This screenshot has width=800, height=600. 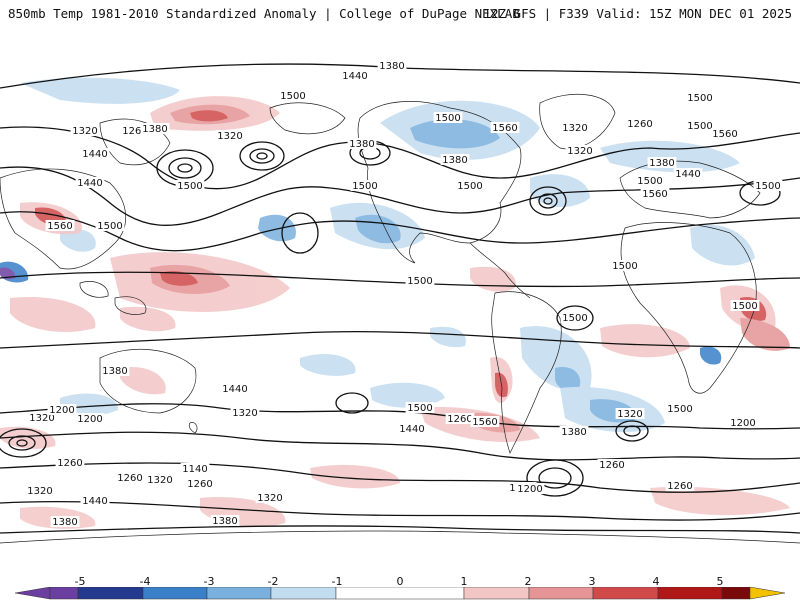 I want to click on colorbar-tick-label: -4, so click(x=145, y=581).